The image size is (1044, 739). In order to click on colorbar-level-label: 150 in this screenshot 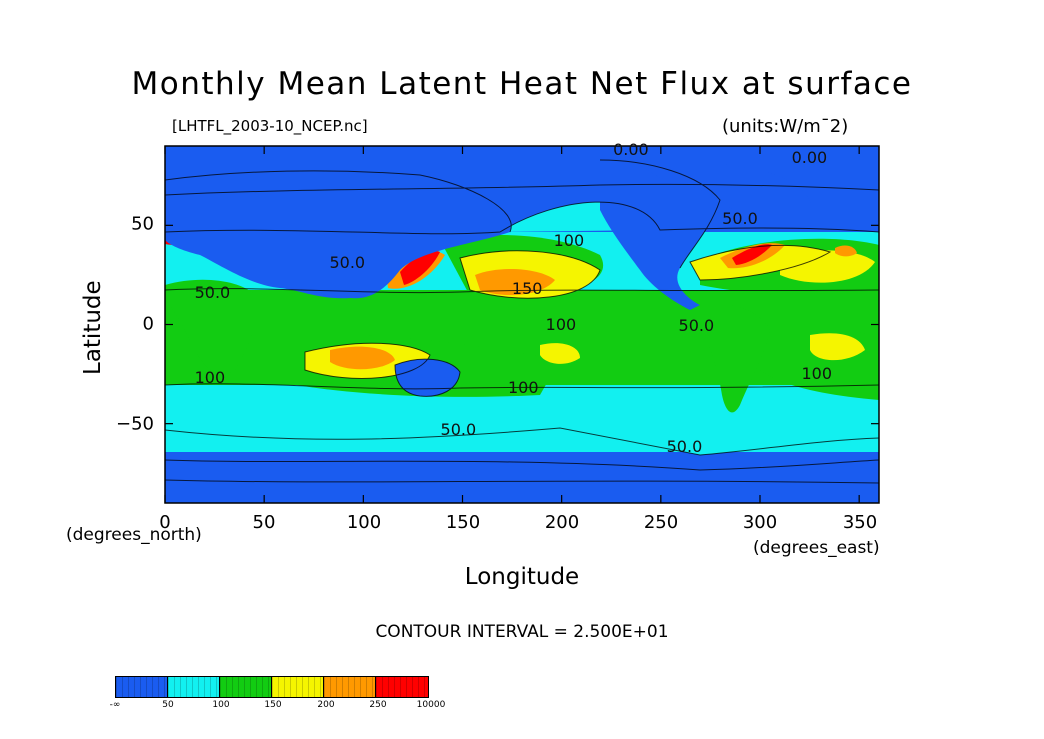, I will do `click(273, 705)`.